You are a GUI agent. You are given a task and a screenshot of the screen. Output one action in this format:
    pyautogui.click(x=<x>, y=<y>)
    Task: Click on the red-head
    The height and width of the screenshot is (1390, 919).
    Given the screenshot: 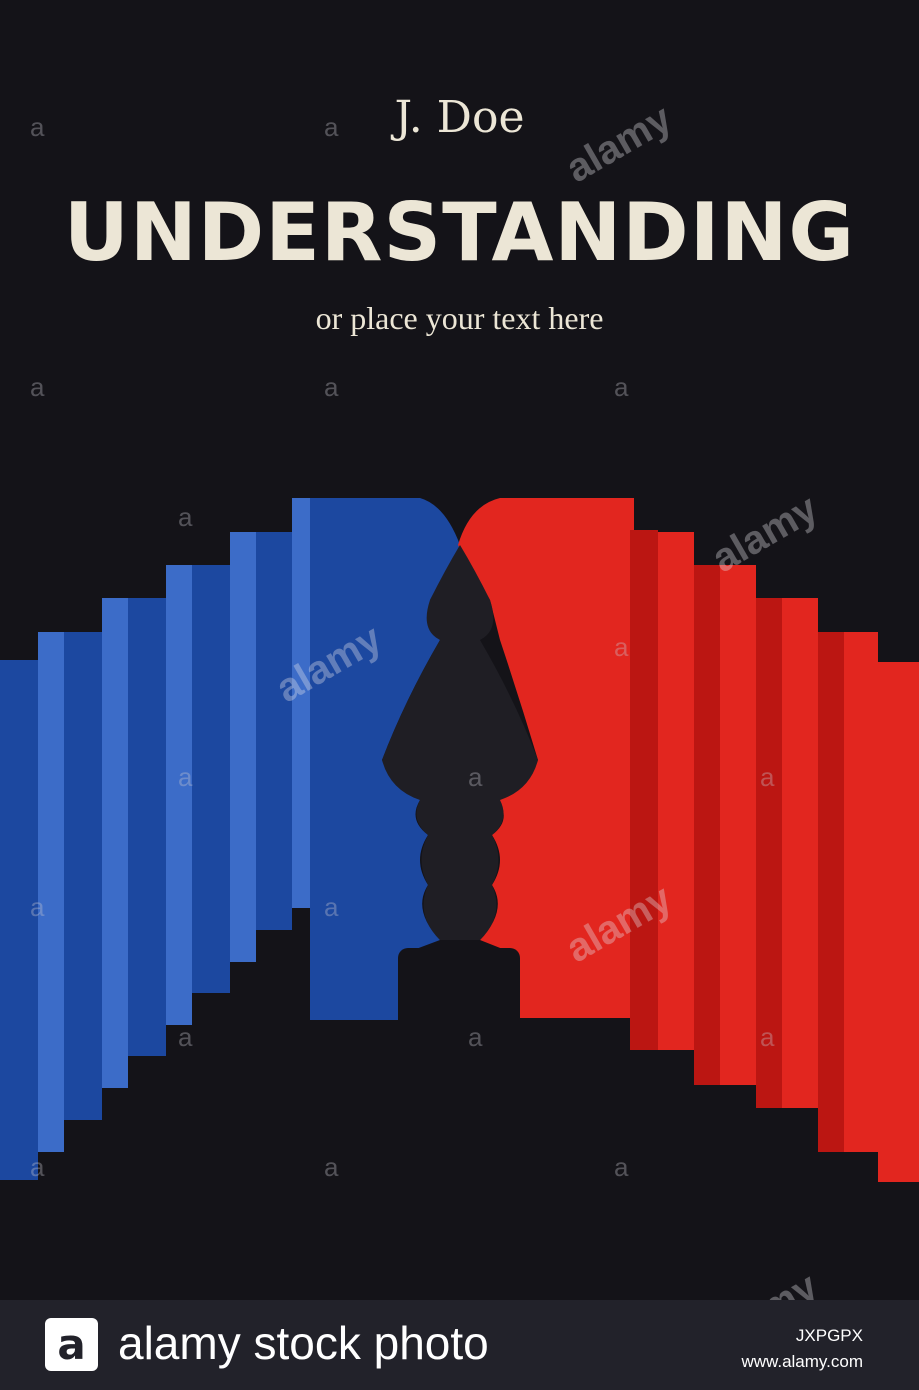 What is the action you would take?
    pyautogui.click(x=534, y=759)
    